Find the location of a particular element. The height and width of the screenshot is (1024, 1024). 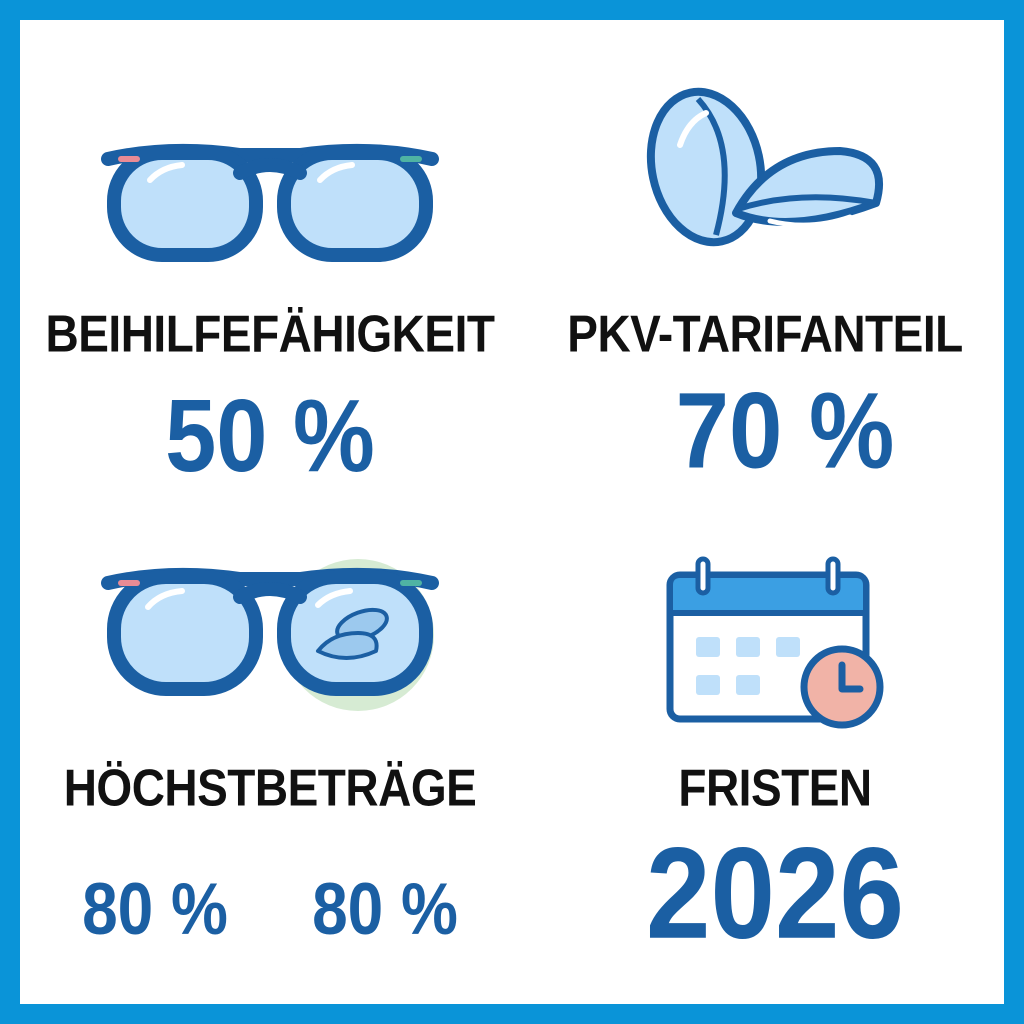

tile-value-hoechstbetraege-2: 80 % is located at coordinates (385, 909).